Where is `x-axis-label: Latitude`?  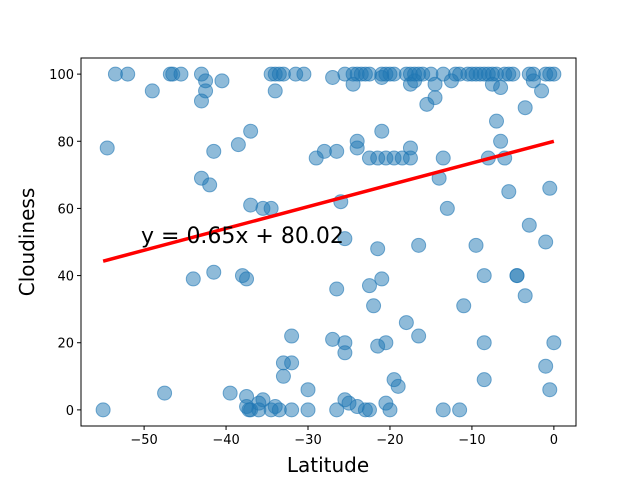
x-axis-label: Latitude is located at coordinates (328, 465).